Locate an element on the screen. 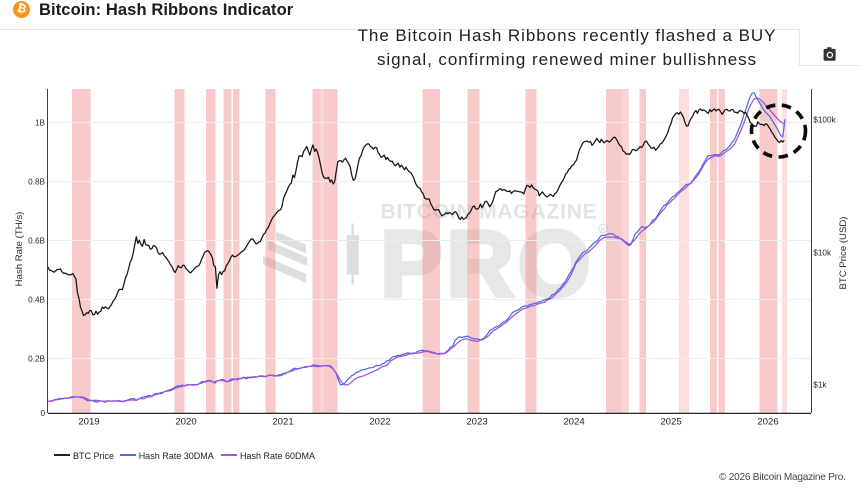  svg-text: 0.2B is located at coordinates (36, 358).